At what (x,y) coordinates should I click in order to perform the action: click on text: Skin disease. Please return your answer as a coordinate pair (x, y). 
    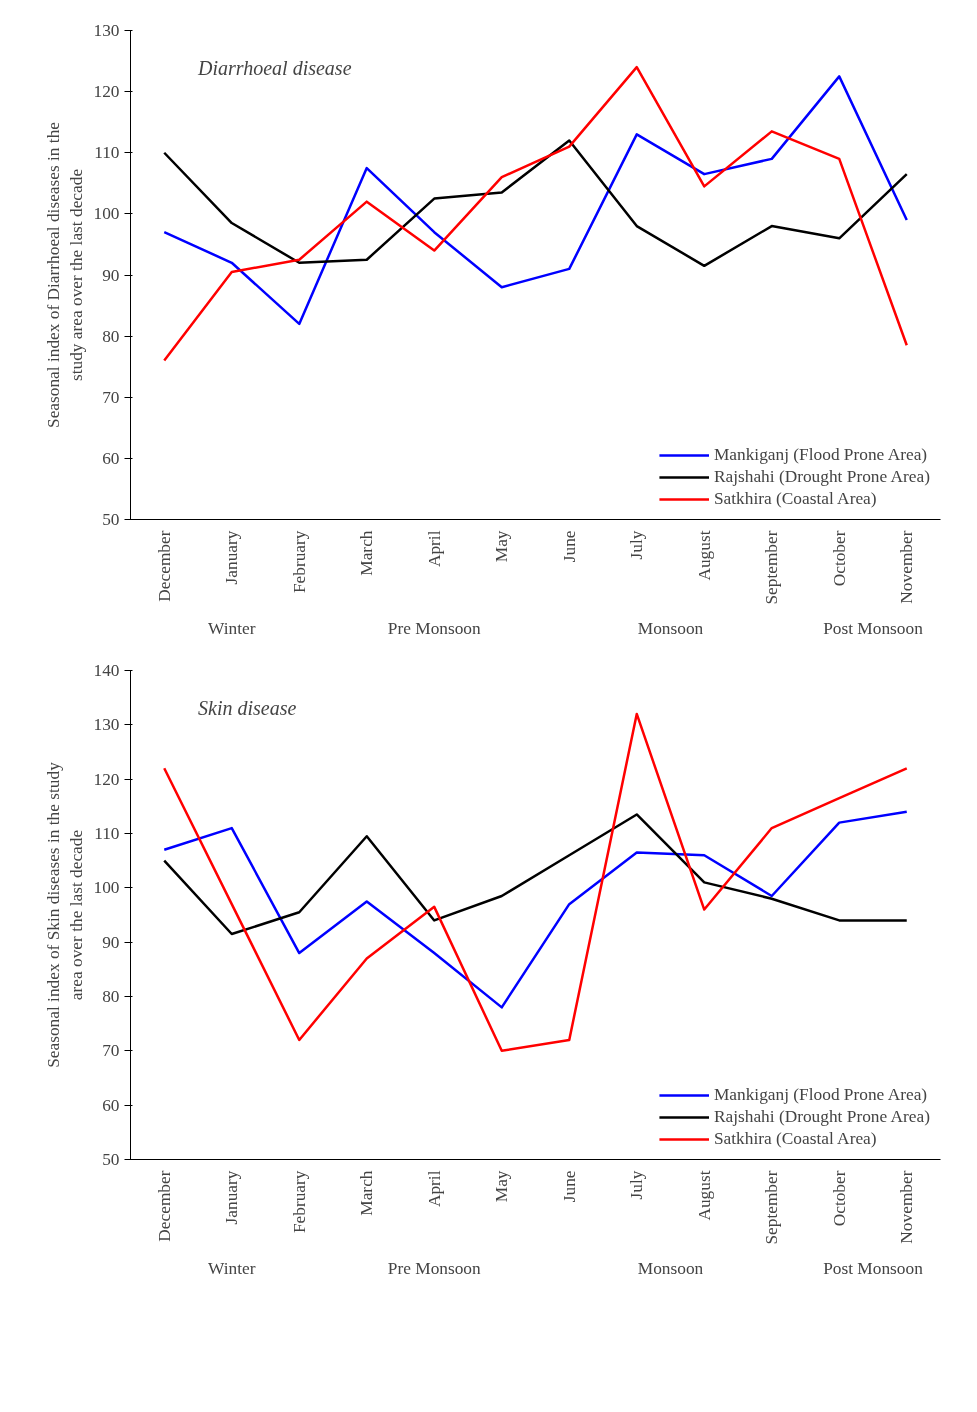
    Looking at the image, I should click on (247, 708).